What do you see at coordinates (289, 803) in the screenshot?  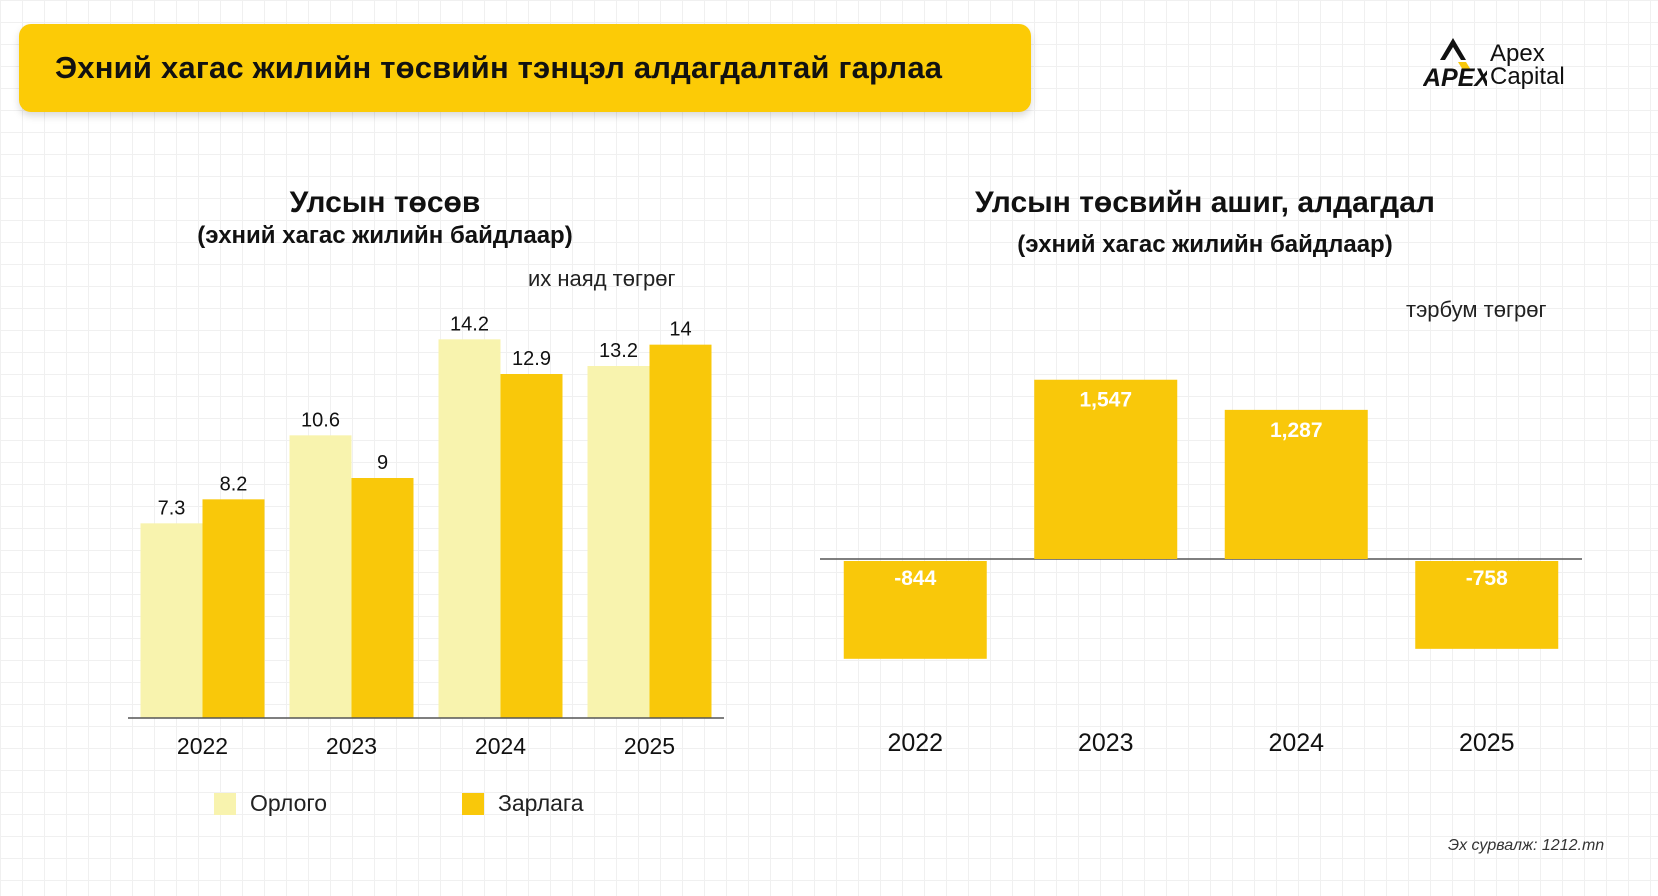 I see `legend-label-income: Орлого` at bounding box center [289, 803].